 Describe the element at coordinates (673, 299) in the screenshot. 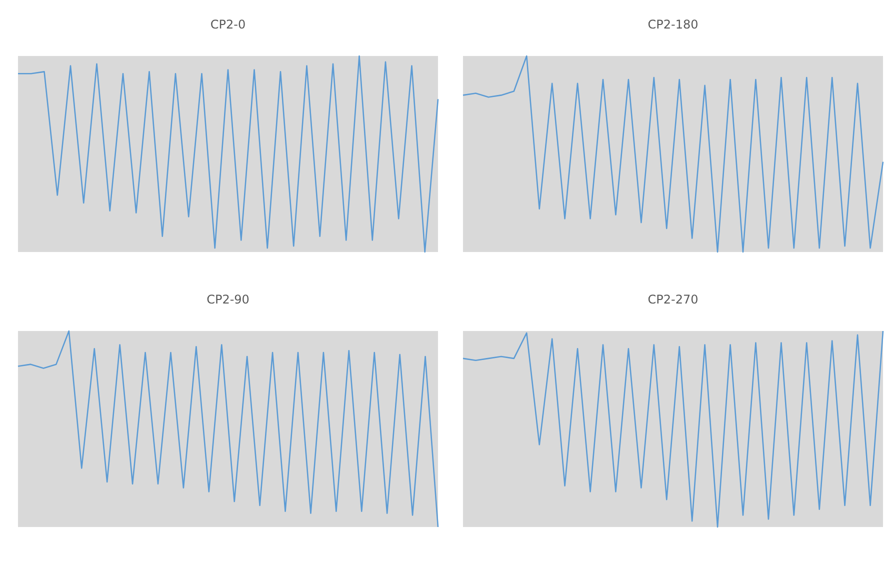

I see `chart-title: CP2-270` at that location.